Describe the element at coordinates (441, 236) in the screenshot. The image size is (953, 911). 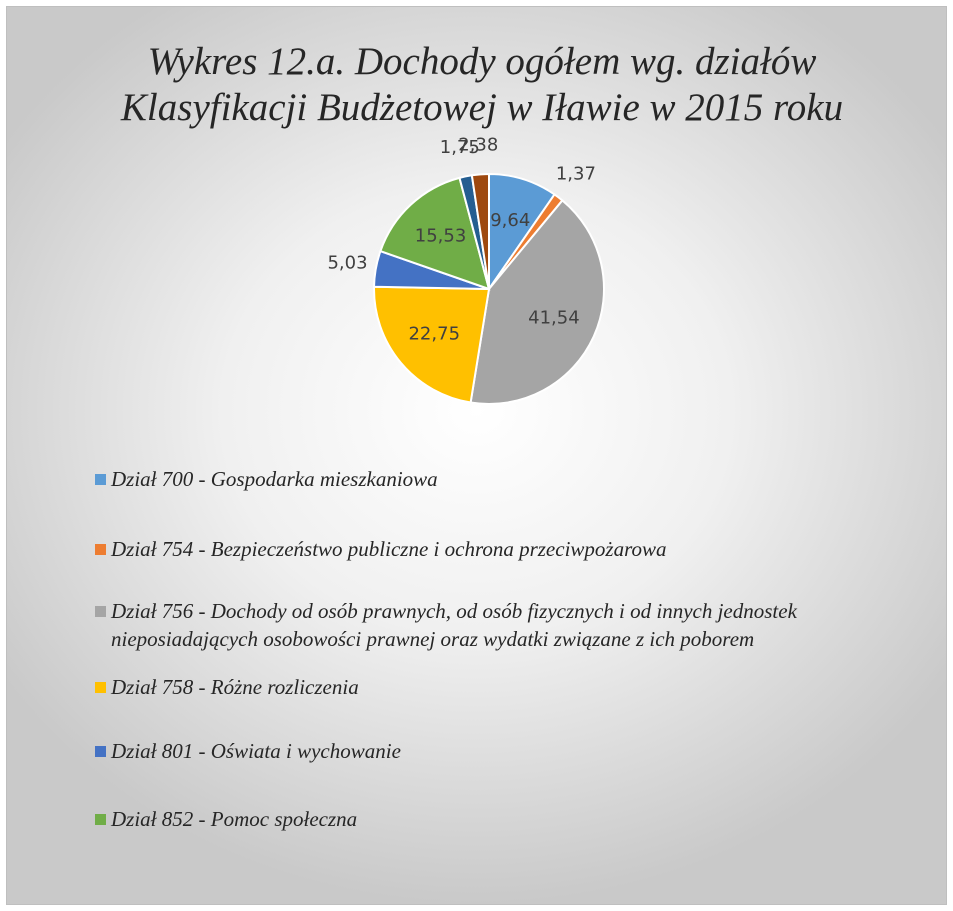
I see `data-label: 15,53` at that location.